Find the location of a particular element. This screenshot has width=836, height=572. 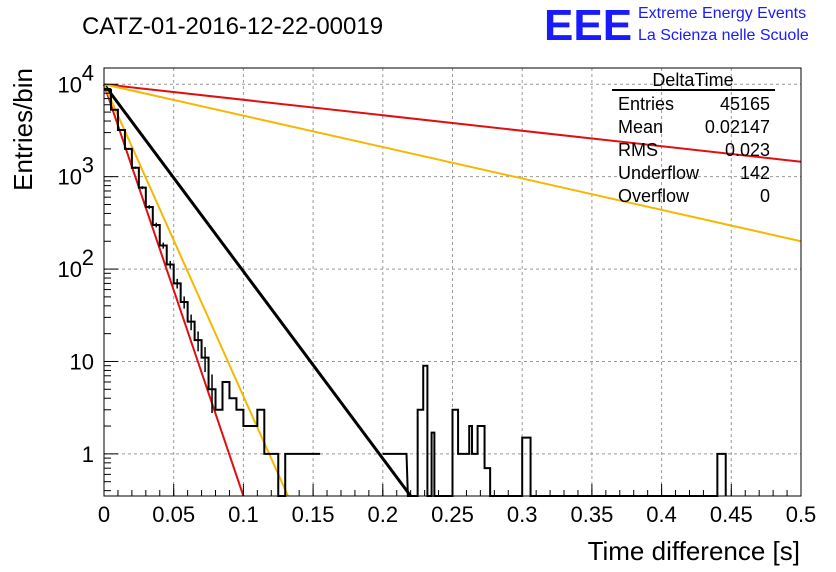

x-tick-label: 0.2 is located at coordinates (383, 514).